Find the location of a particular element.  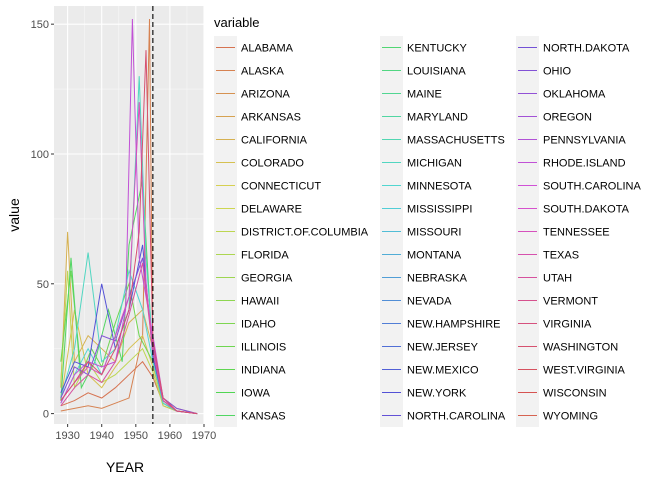

legend-label: MISSISSIPPI is located at coordinates (439, 210).